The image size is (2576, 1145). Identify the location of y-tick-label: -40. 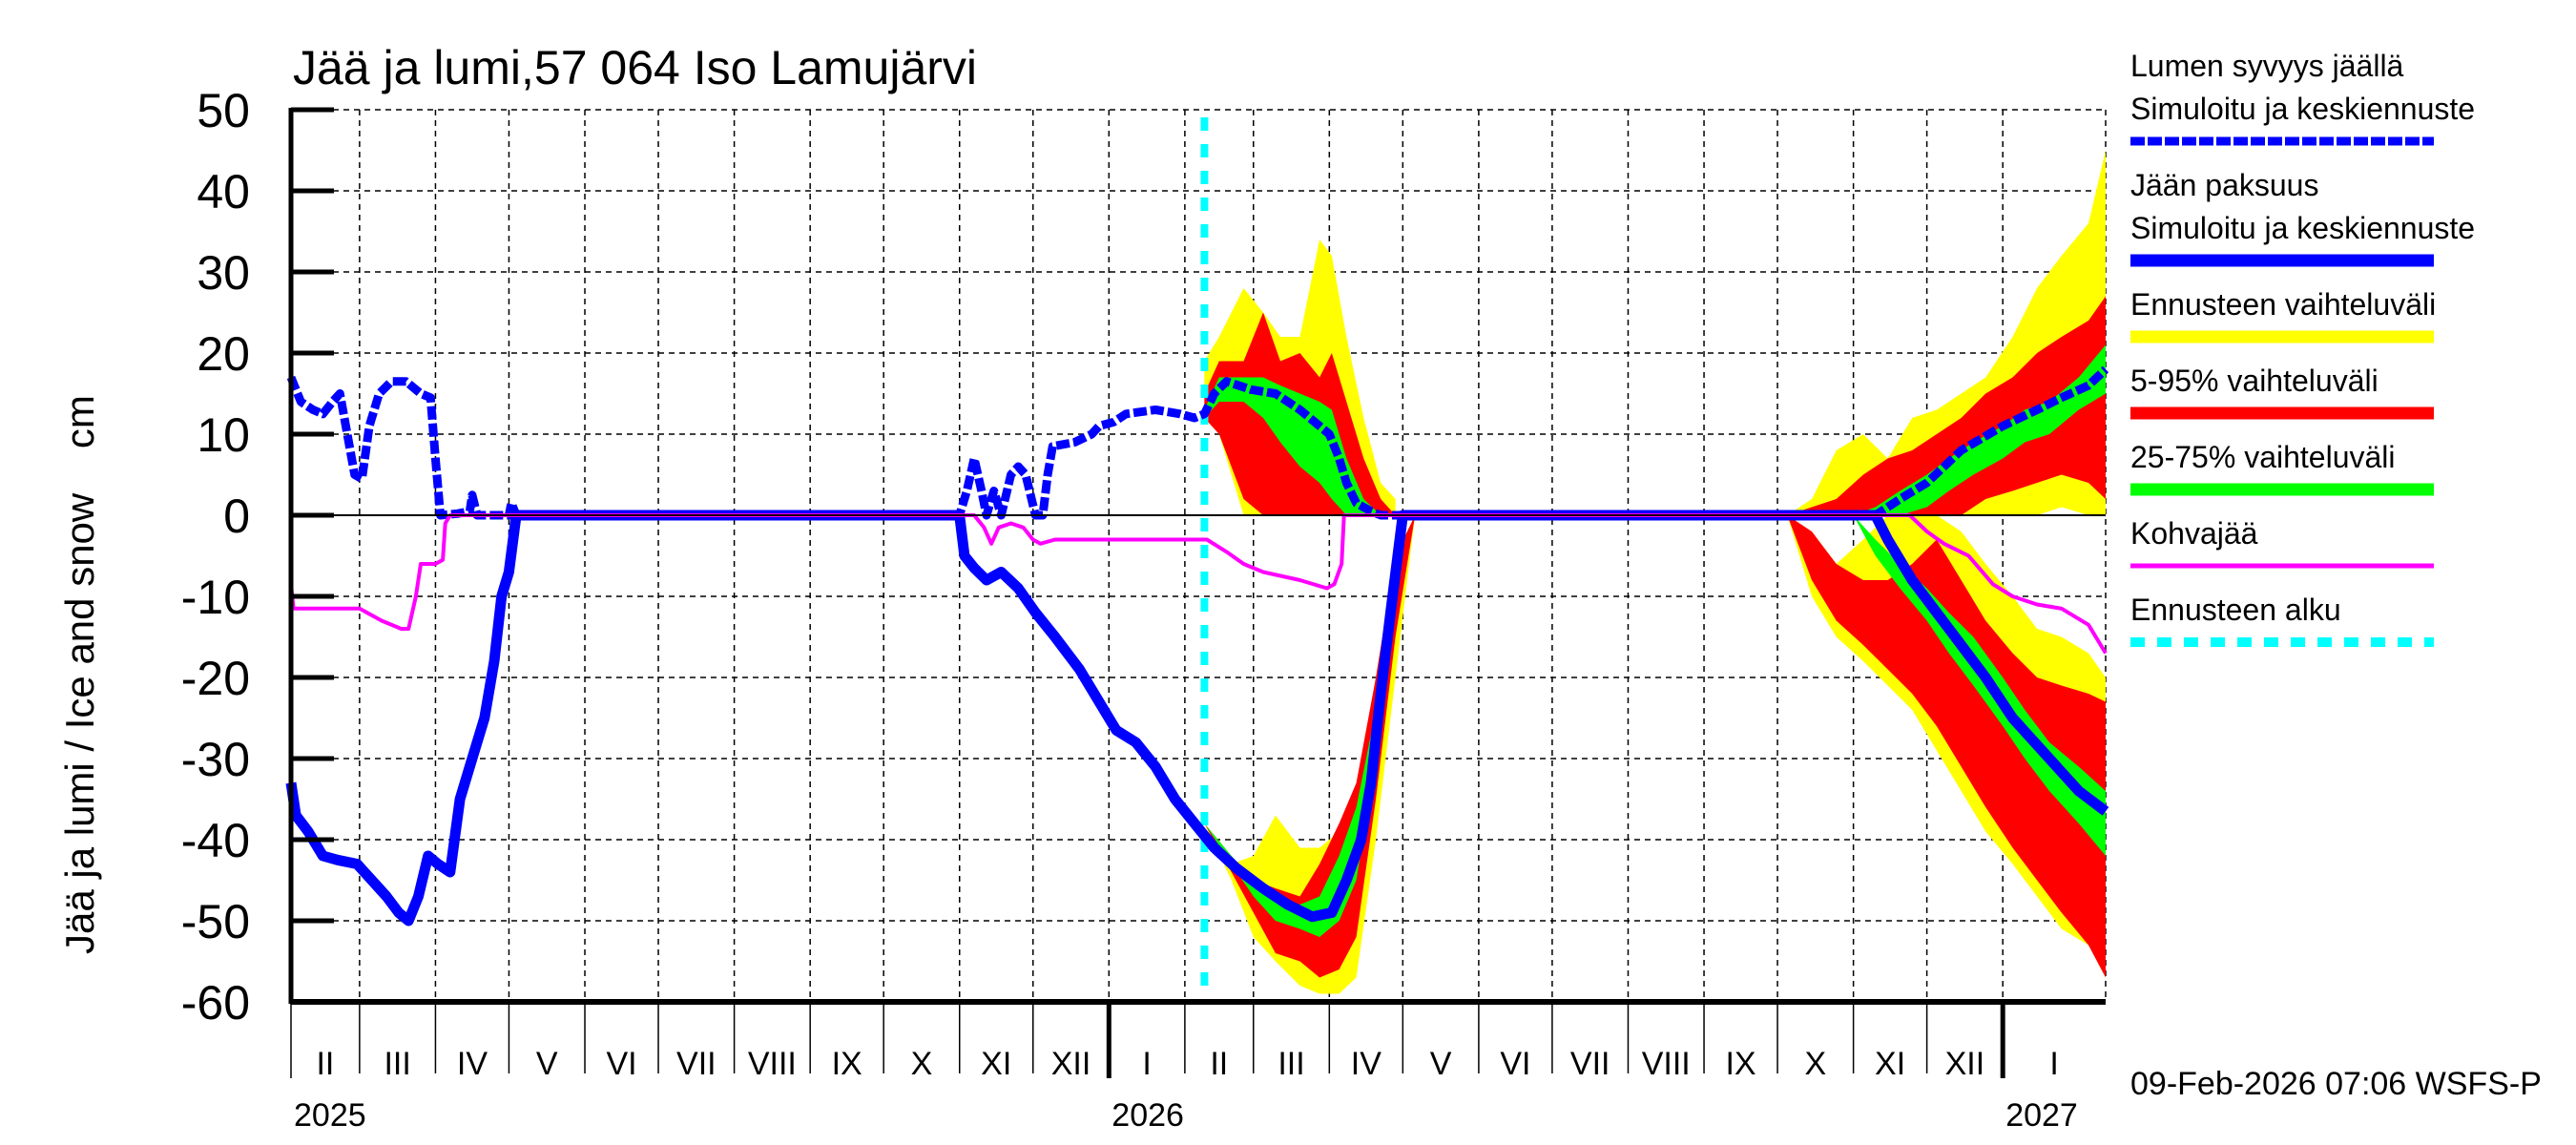
(215, 840).